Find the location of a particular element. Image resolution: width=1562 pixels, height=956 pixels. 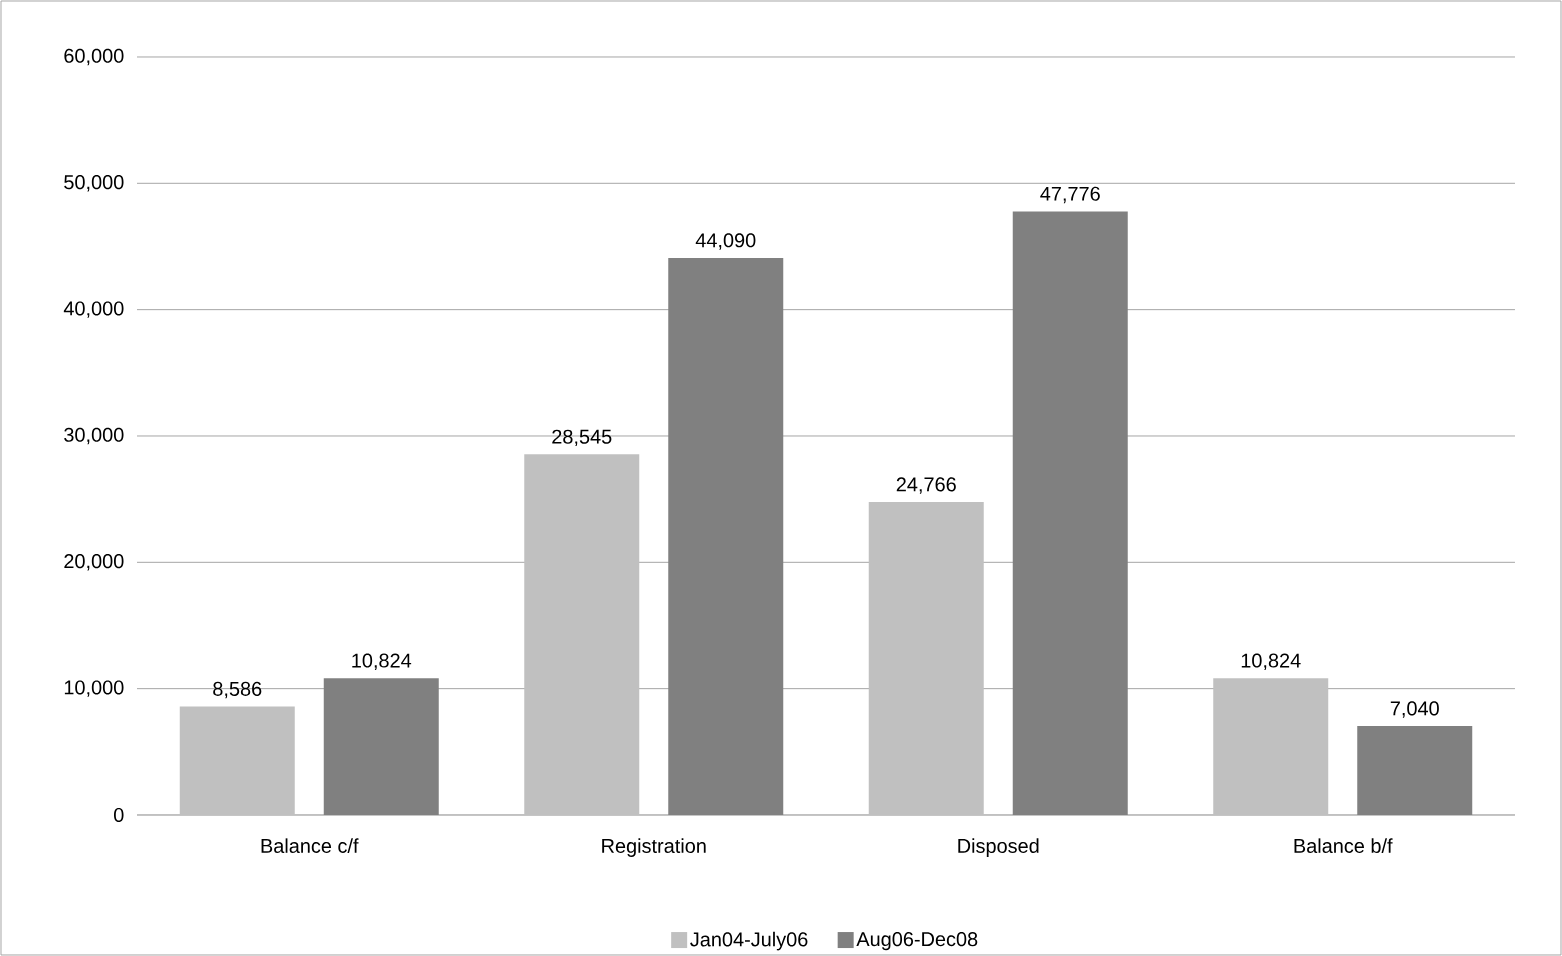

data-label: 7,040 is located at coordinates (1414, 709).